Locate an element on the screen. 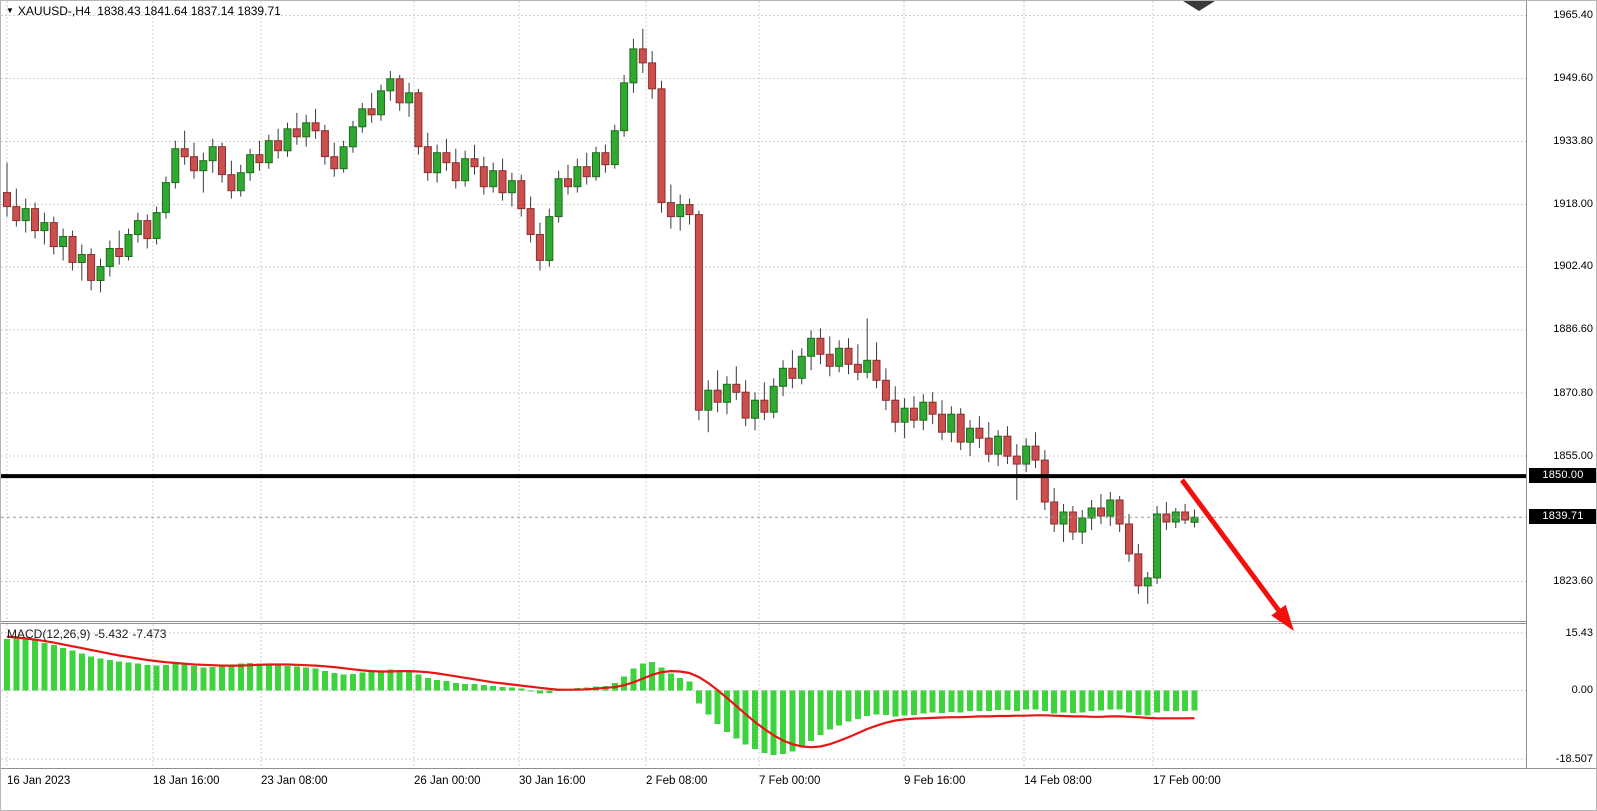  price-axis-label: 1870.80 is located at coordinates (1573, 392).